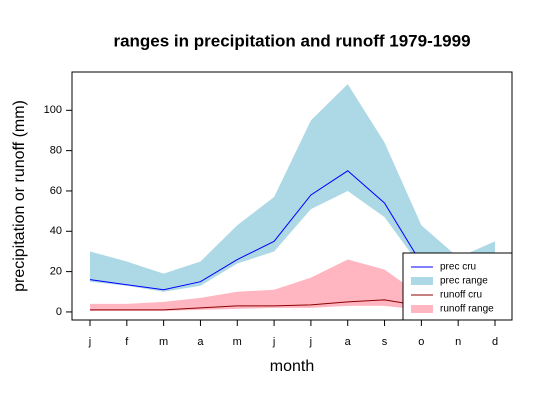 This screenshot has height=412, width=550. Describe the element at coordinates (53, 110) in the screenshot. I see `y-tick-label: 100` at that location.